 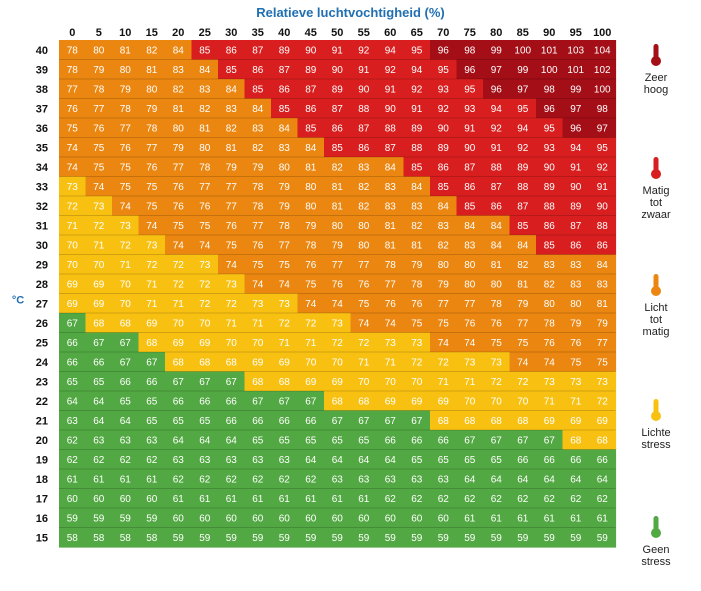 I want to click on cell-value-label: 81, so click(x=391, y=226).